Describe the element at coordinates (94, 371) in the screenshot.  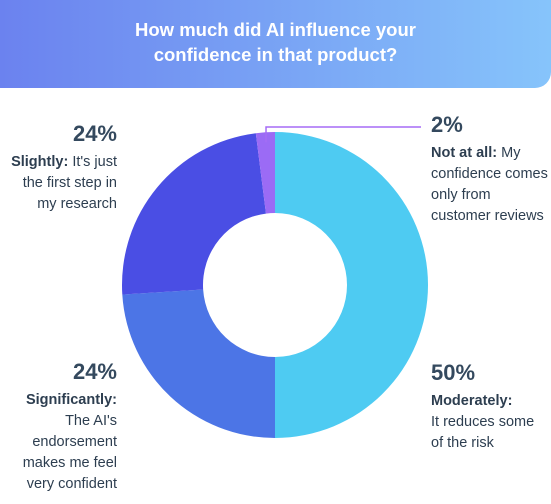
I see `percent-label-significantly: 24%` at that location.